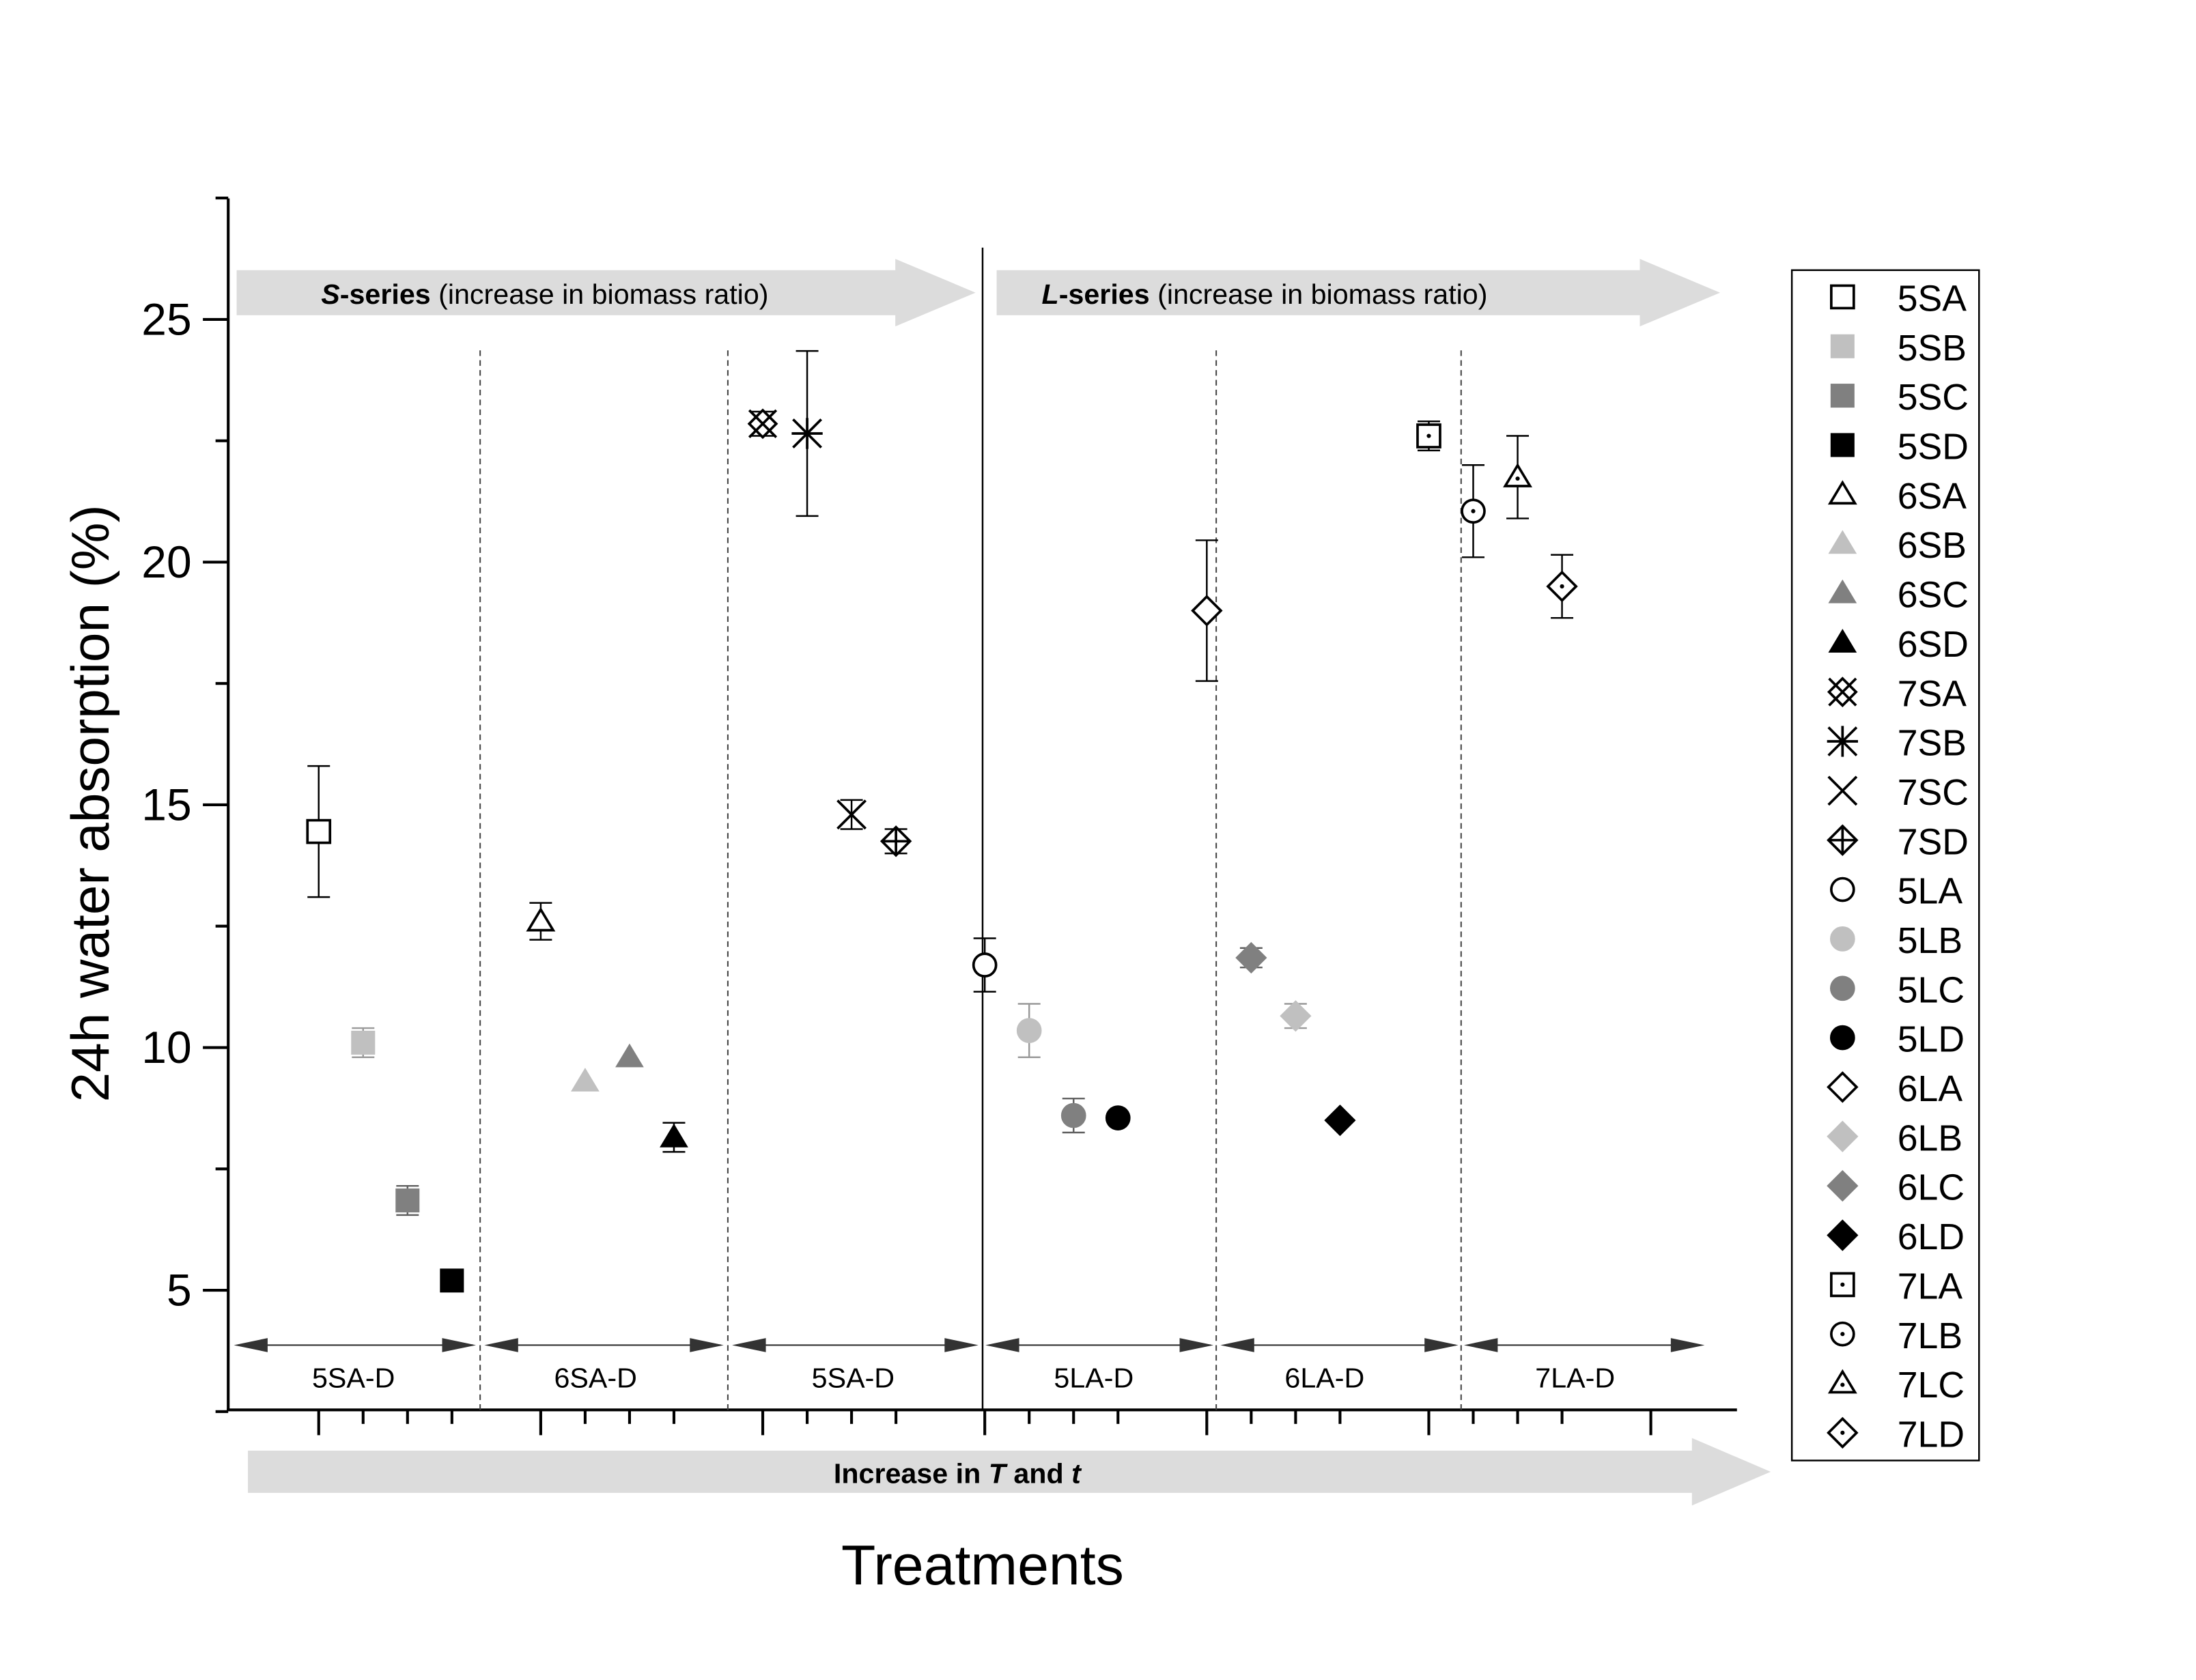 This screenshot has width=2196, height=1680. What do you see at coordinates (1933, 792) in the screenshot?
I see `legend-label: 7SC` at bounding box center [1933, 792].